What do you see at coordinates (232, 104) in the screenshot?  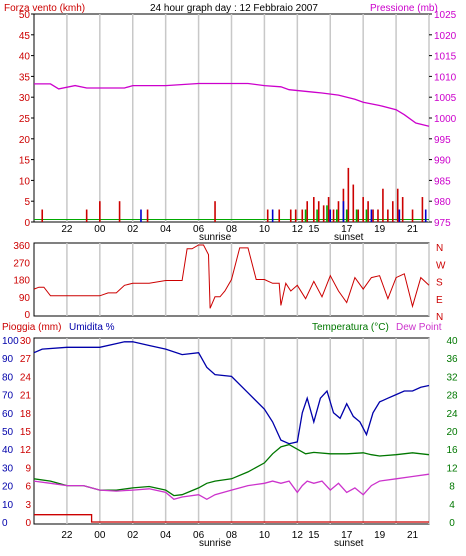 I see `pressure-line` at bounding box center [232, 104].